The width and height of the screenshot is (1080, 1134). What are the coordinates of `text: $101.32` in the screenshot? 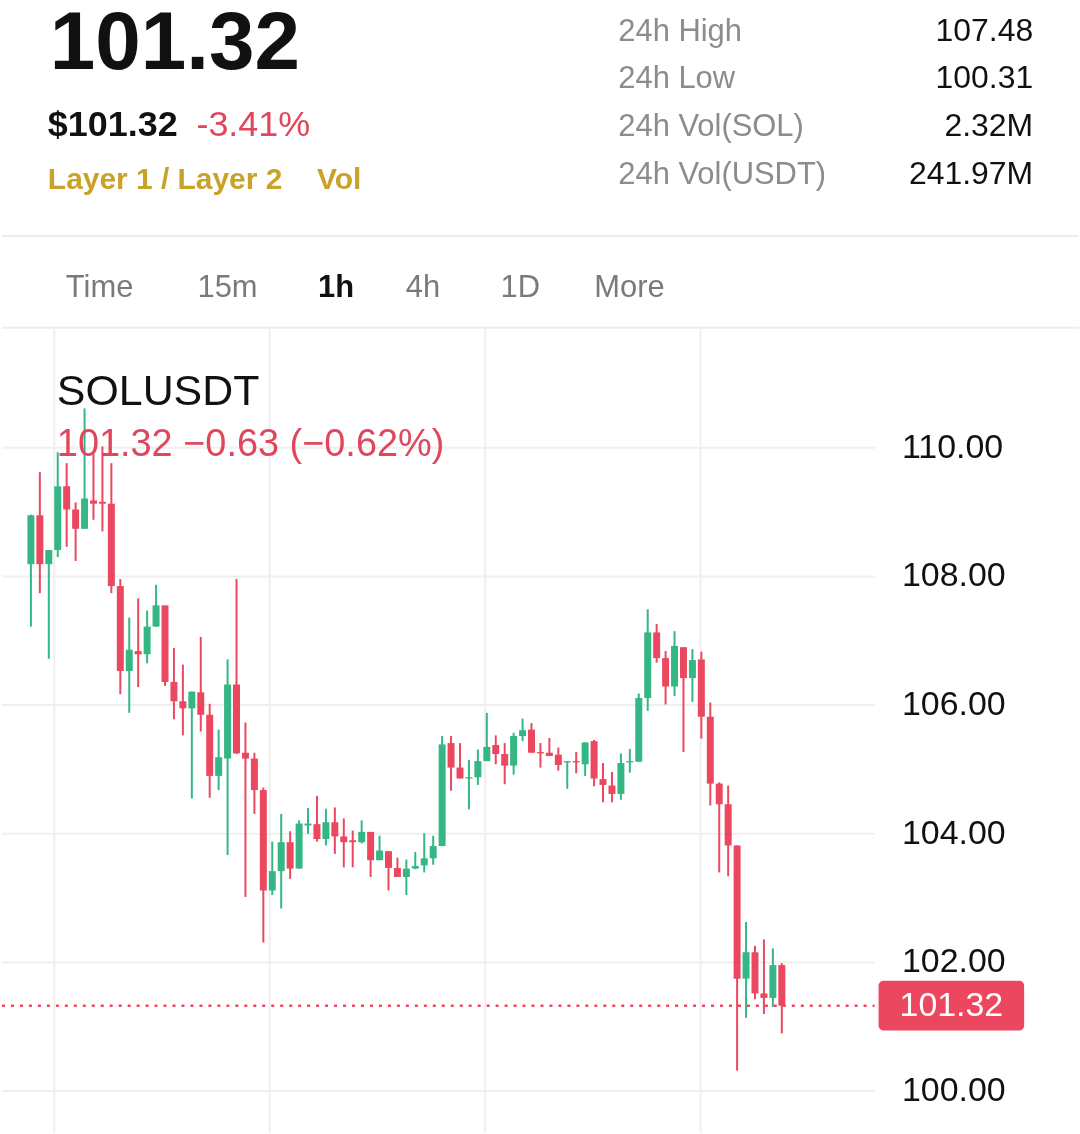 It's located at (112, 124).